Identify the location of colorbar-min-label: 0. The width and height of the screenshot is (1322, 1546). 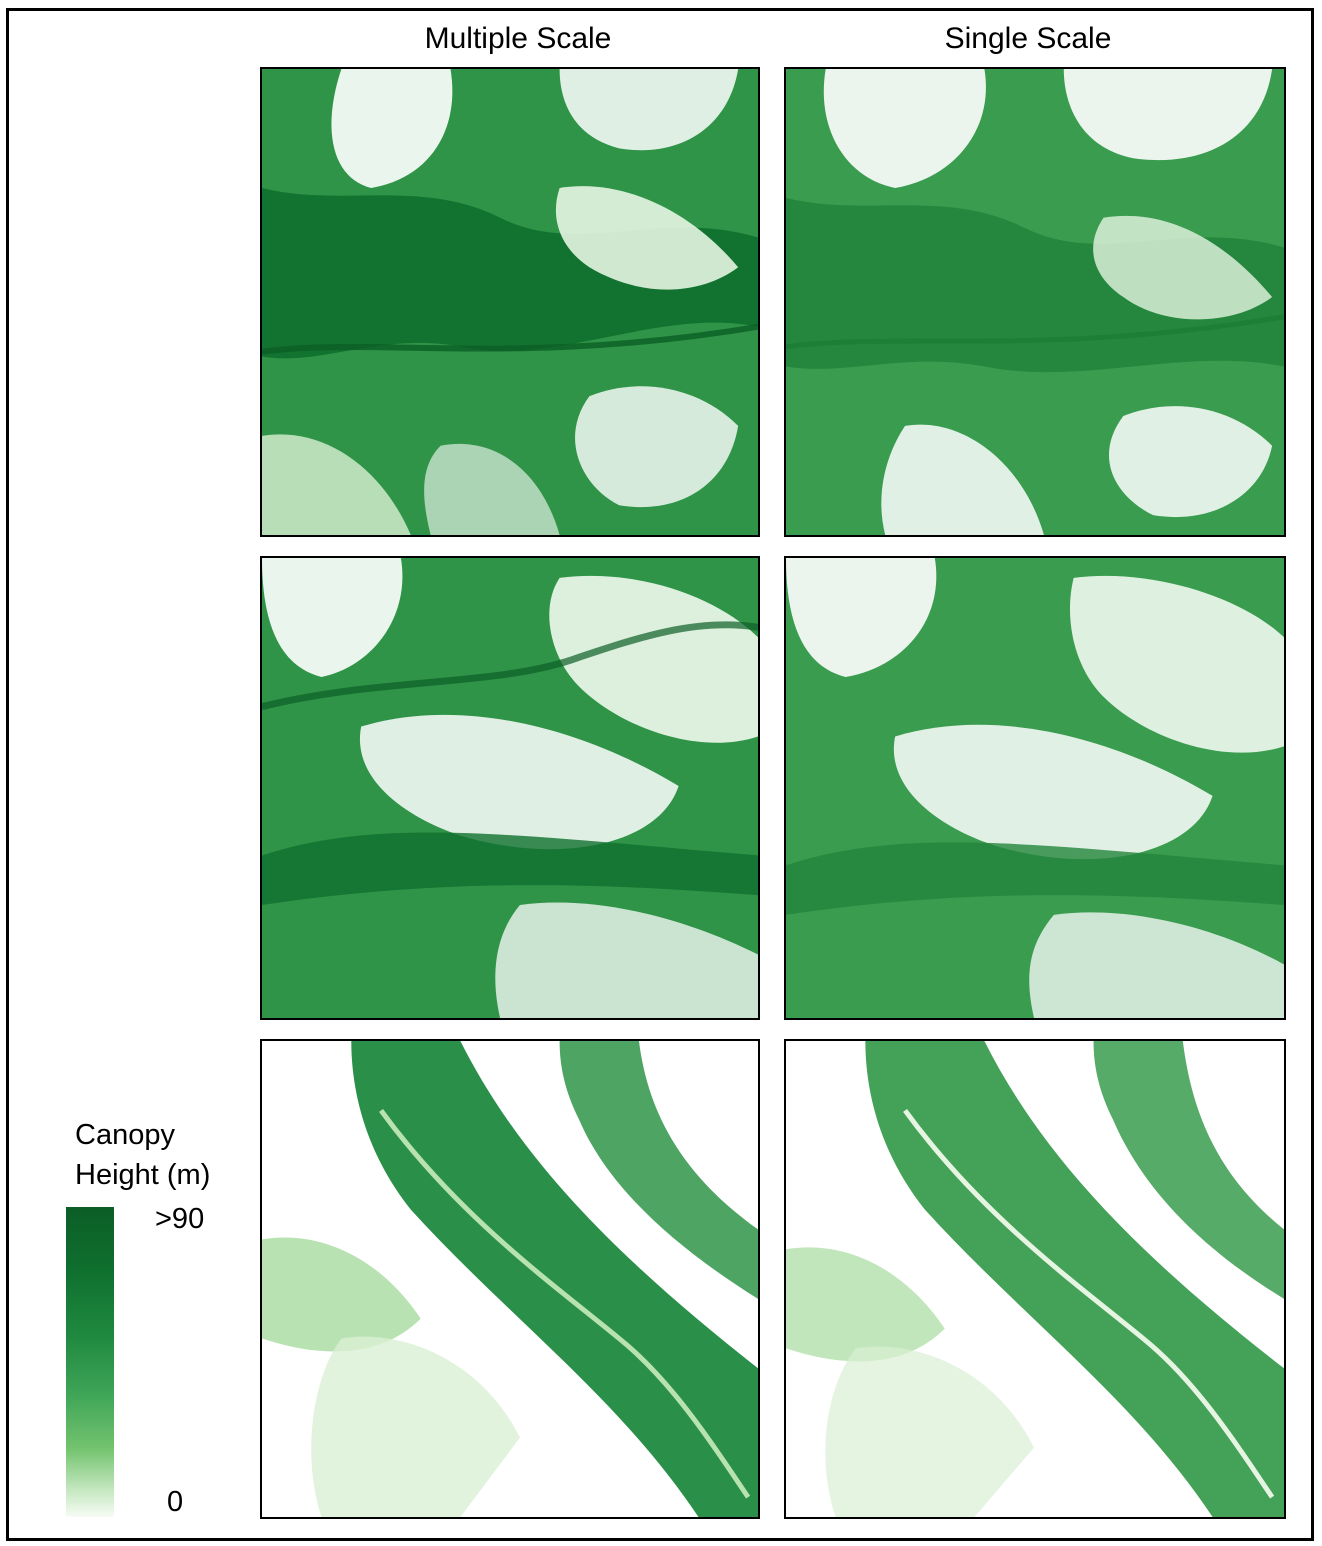
(175, 1502).